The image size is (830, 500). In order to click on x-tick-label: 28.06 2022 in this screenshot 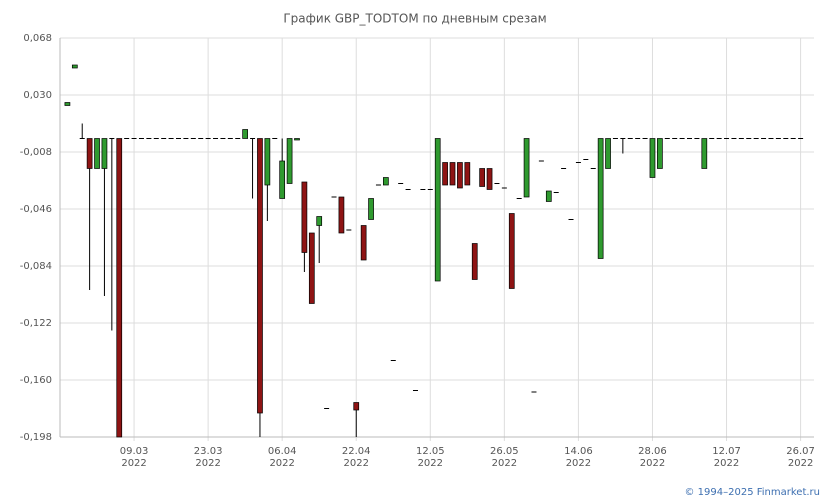, I will do `click(652, 457)`.